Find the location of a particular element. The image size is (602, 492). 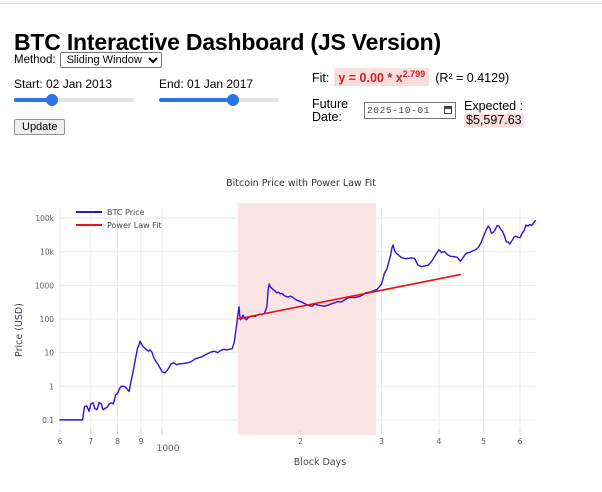

fit-equation-exponent: 2.799 is located at coordinates (414, 74).